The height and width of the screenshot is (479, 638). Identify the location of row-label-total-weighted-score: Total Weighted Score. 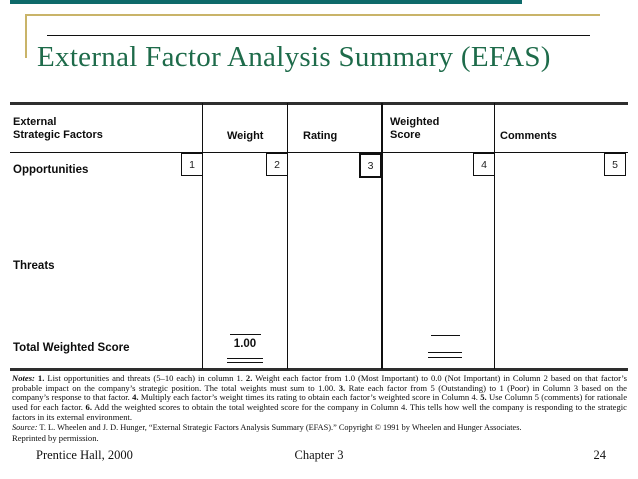
(71, 348).